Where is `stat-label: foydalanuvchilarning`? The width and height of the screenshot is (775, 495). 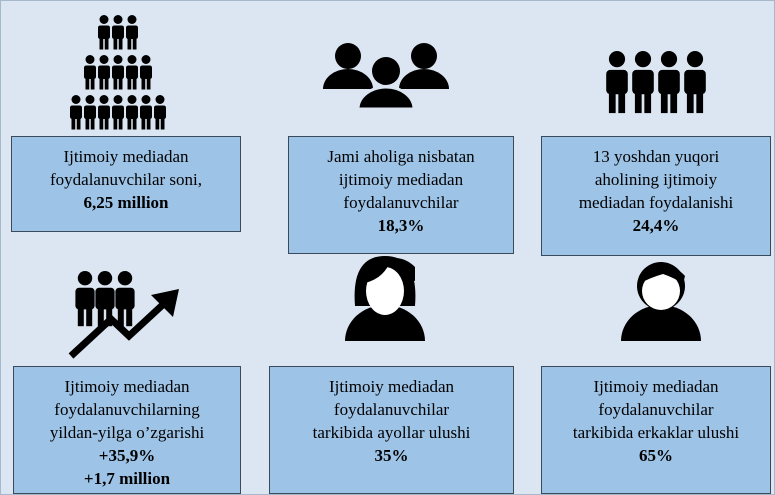 stat-label: foydalanuvchilarning is located at coordinates (127, 409).